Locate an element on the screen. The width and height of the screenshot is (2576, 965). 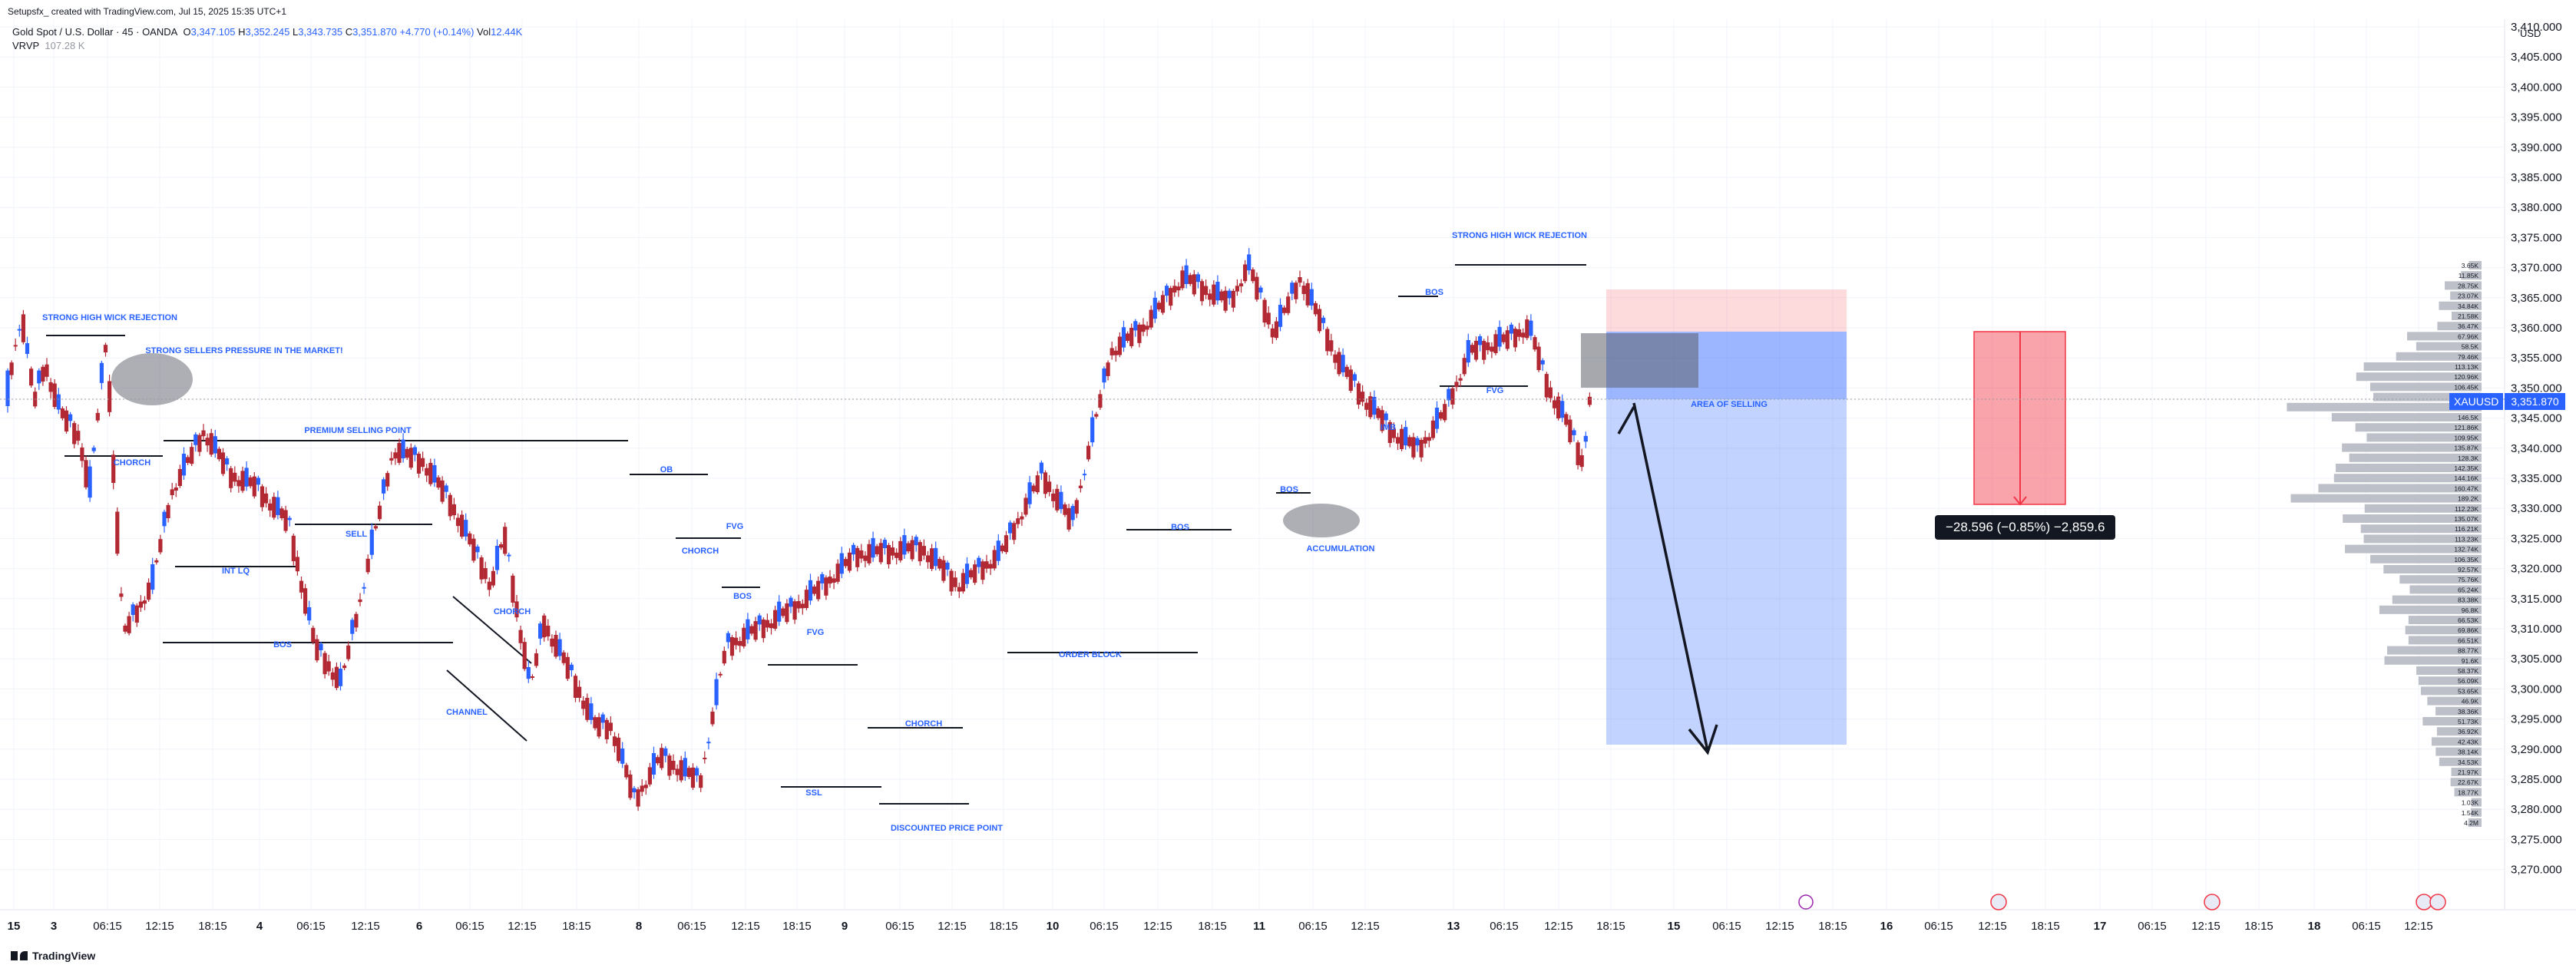
tradingview-logo-icon is located at coordinates (19, 955).